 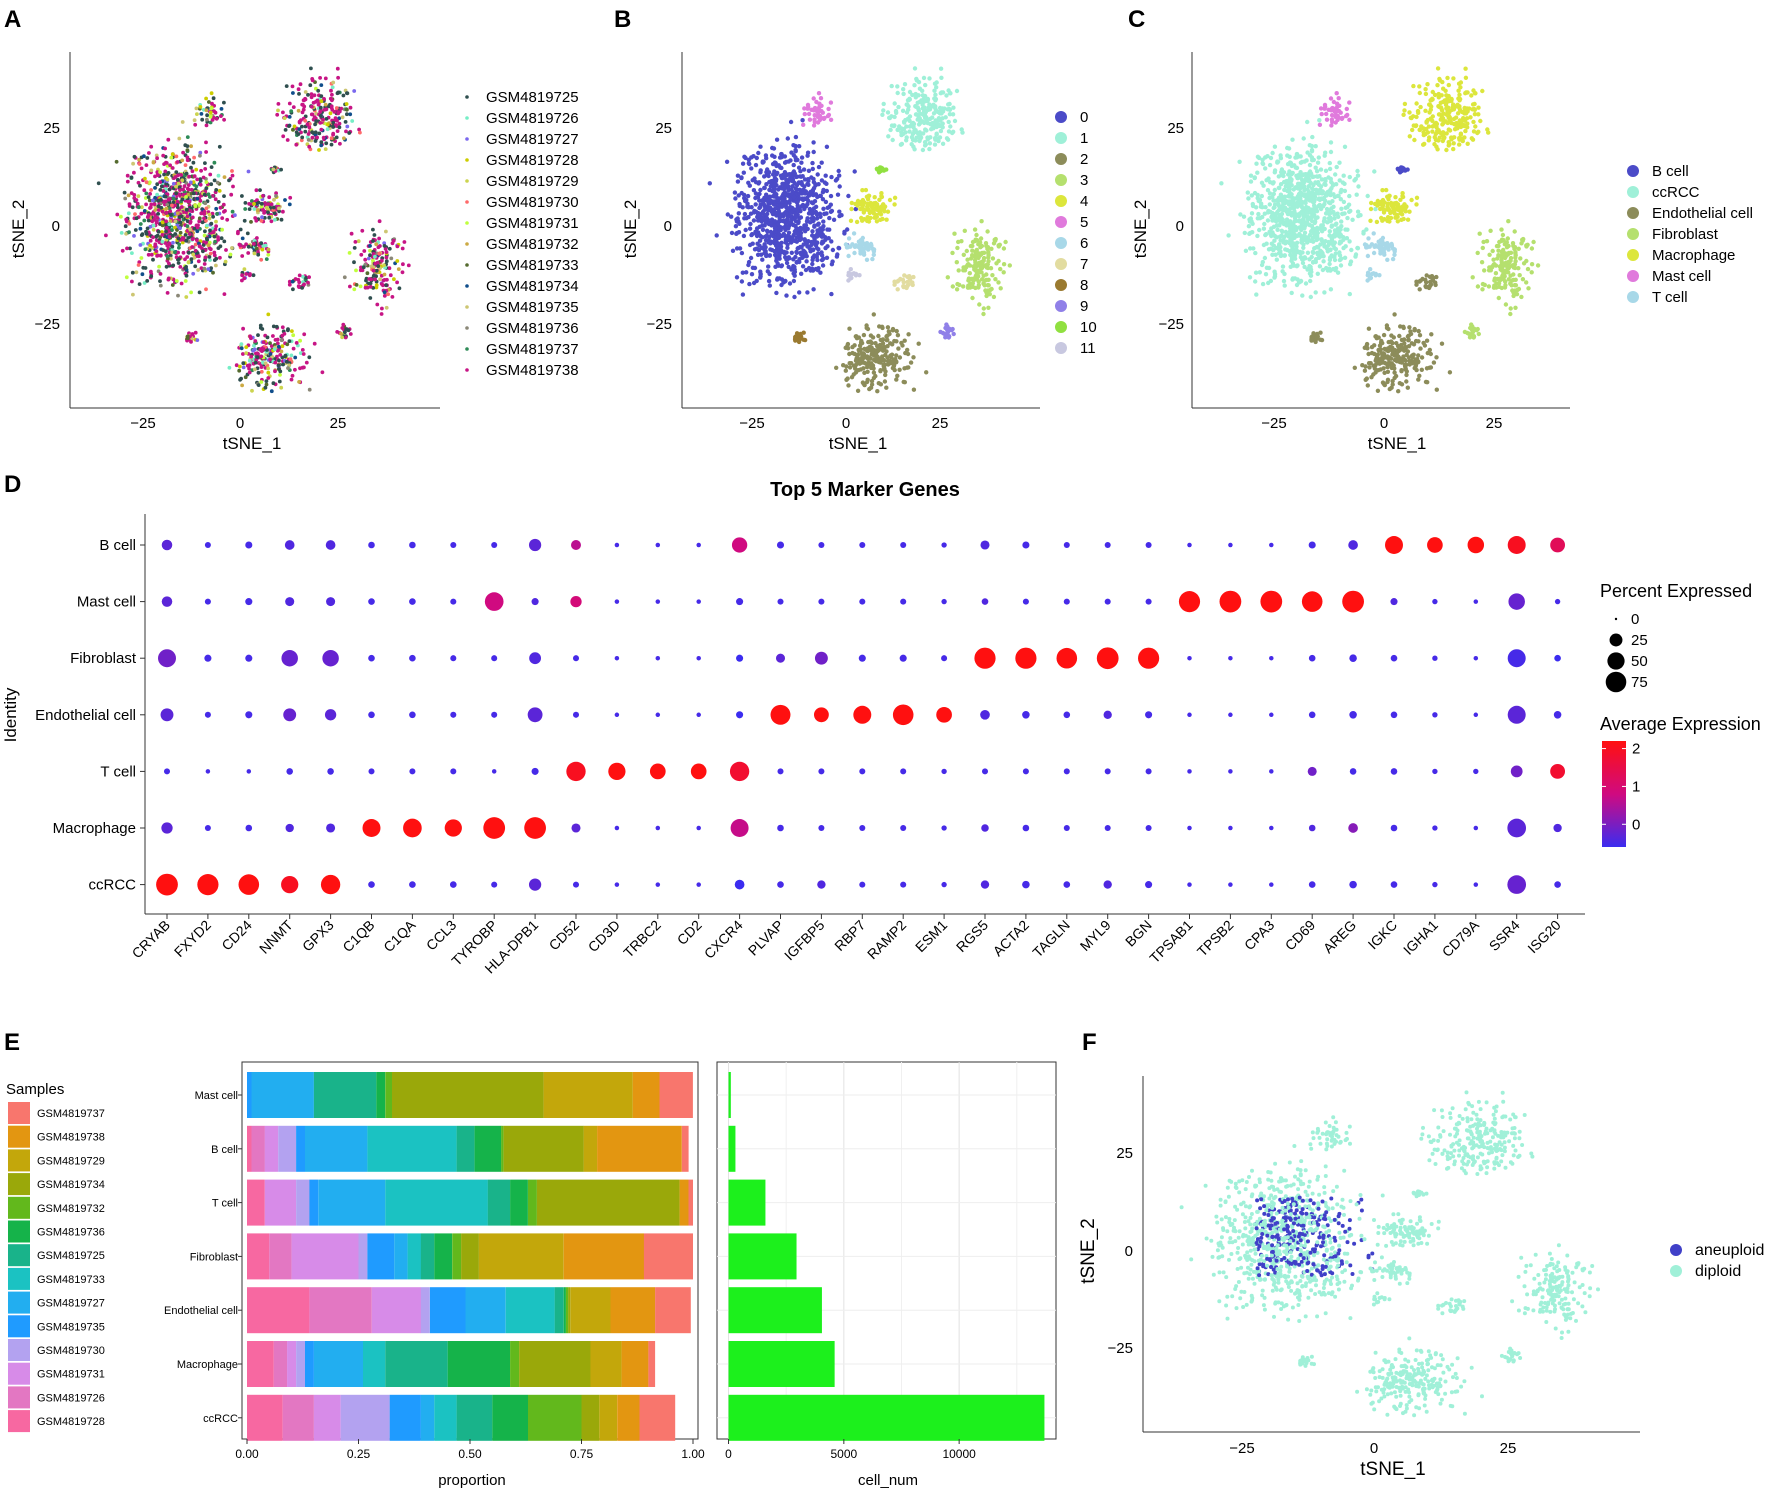 What do you see at coordinates (1084, 159) in the screenshot?
I see `legend-label: 2` at bounding box center [1084, 159].